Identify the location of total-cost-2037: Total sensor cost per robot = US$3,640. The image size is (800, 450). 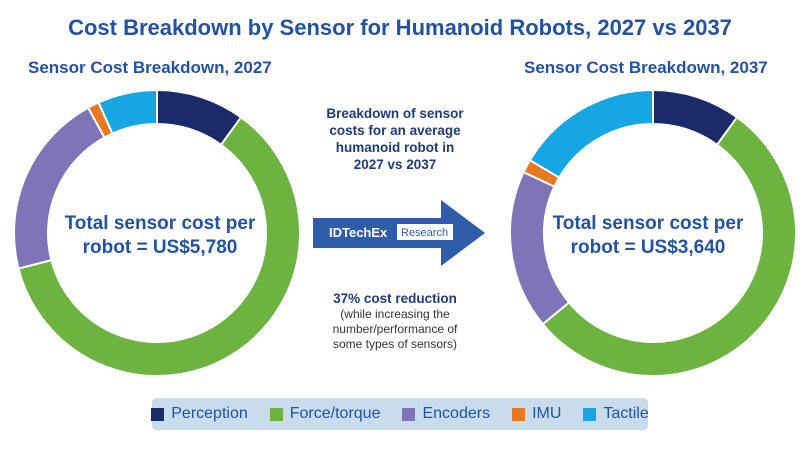
(648, 236).